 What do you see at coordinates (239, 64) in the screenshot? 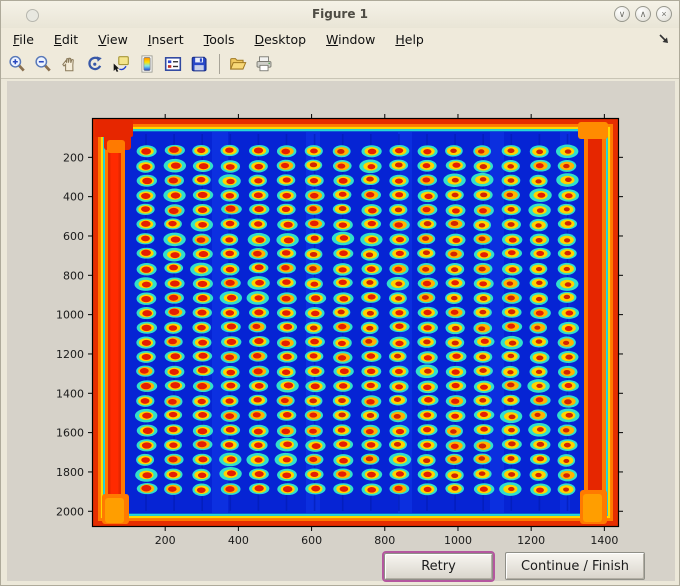
I see `open-file-button` at bounding box center [239, 64].